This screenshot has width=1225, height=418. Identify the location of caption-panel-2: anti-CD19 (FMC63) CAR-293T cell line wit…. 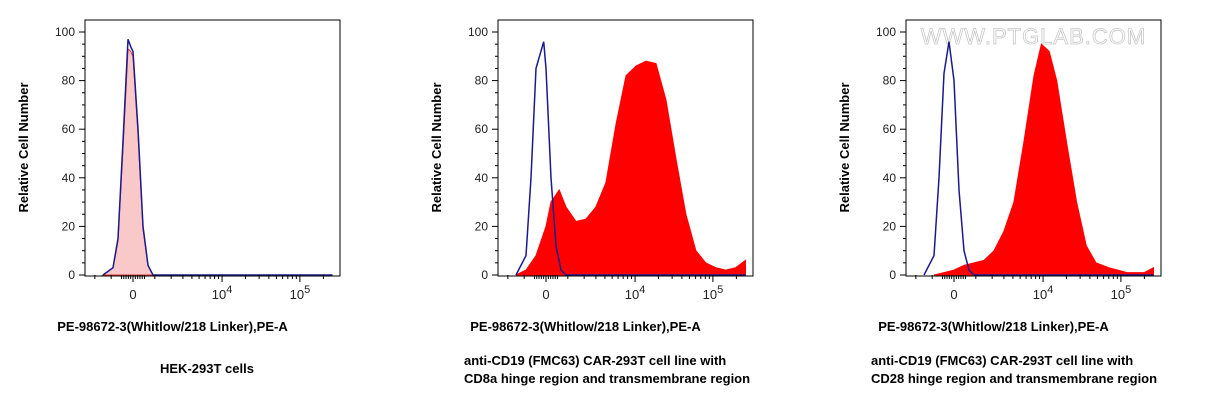
(607, 369).